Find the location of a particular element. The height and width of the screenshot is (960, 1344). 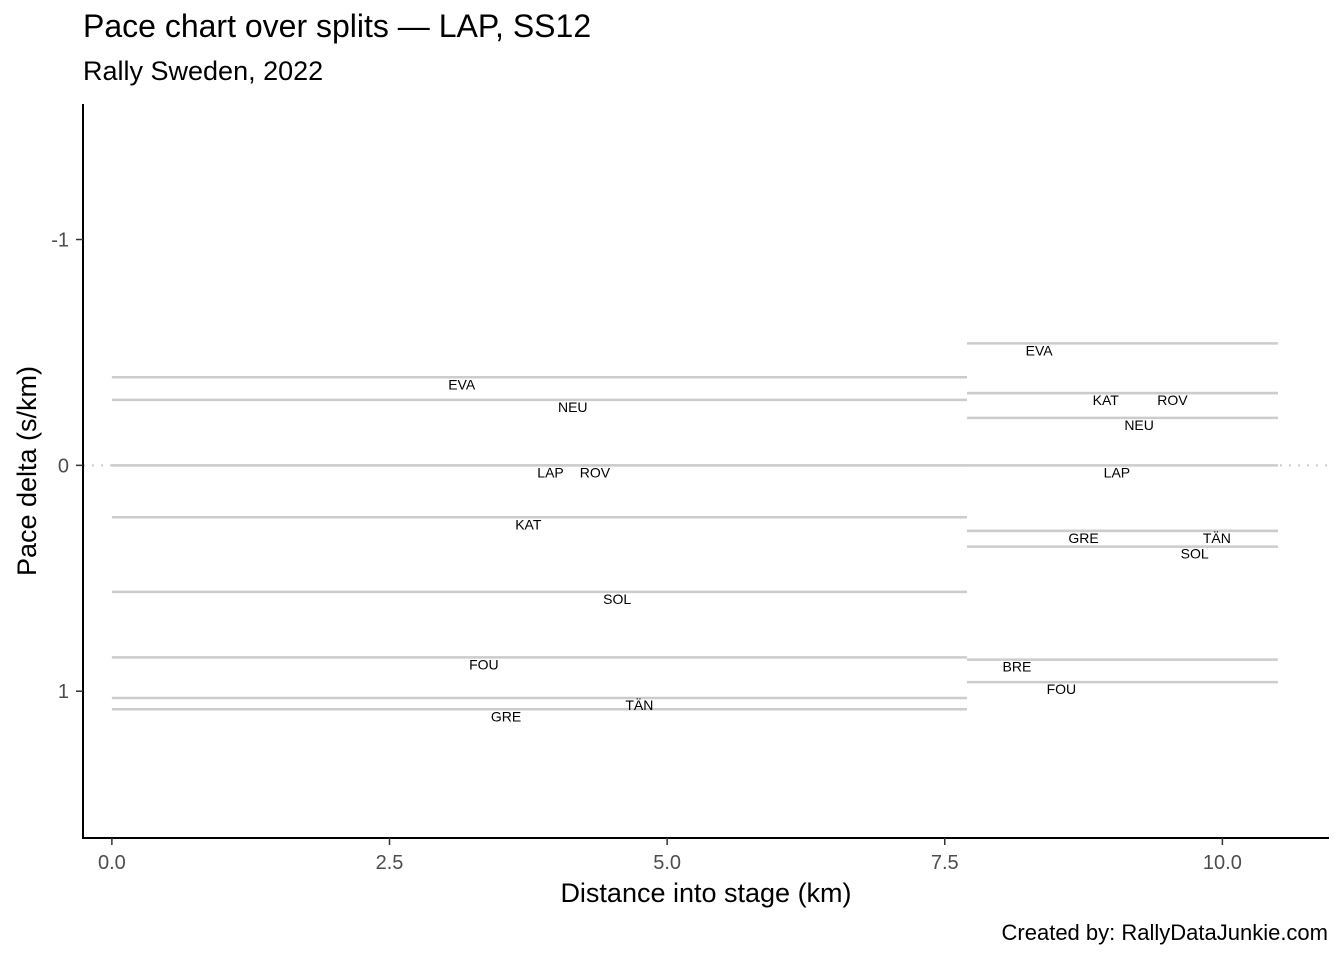

chart-caption: Created by: RallyDataJunkie.com is located at coordinates (1164, 932).